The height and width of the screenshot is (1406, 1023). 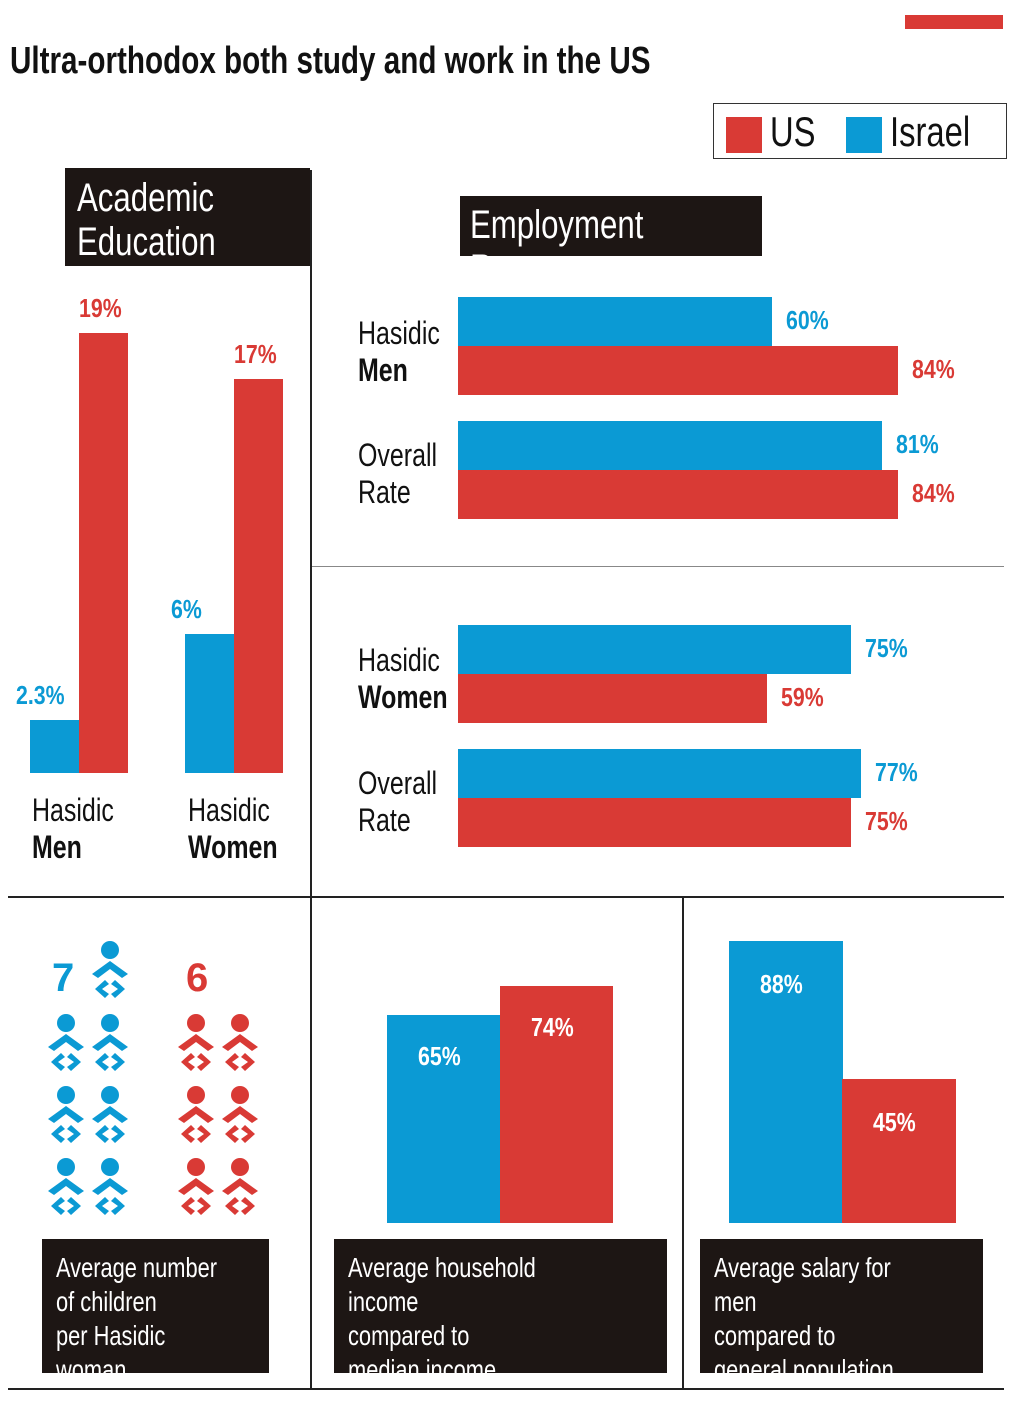 I want to click on employment-row3-line2: Rate, so click(x=384, y=820).